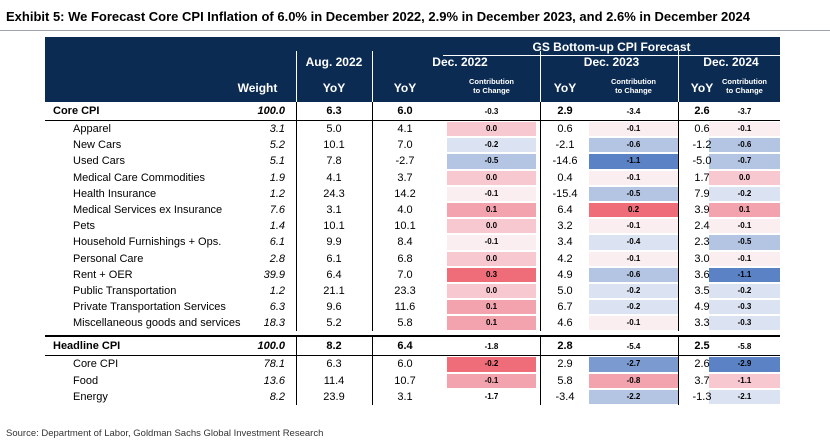  I want to click on row-label: Health Insurance, so click(115, 193).